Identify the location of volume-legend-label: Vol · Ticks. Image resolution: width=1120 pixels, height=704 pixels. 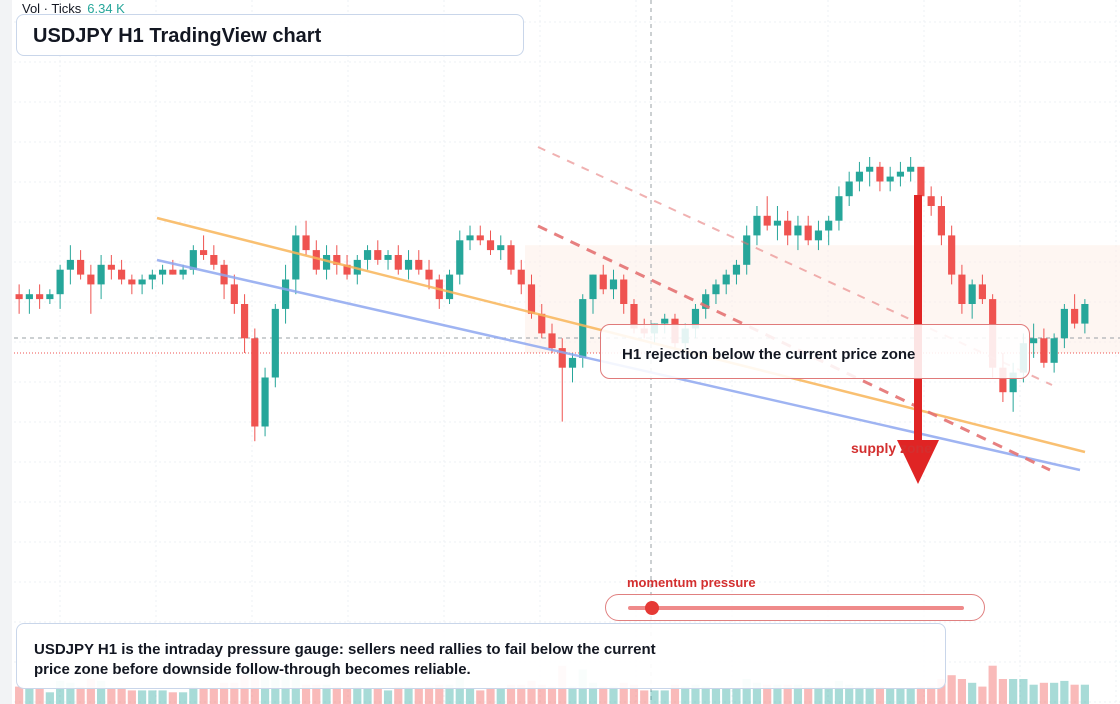
(52, 8).